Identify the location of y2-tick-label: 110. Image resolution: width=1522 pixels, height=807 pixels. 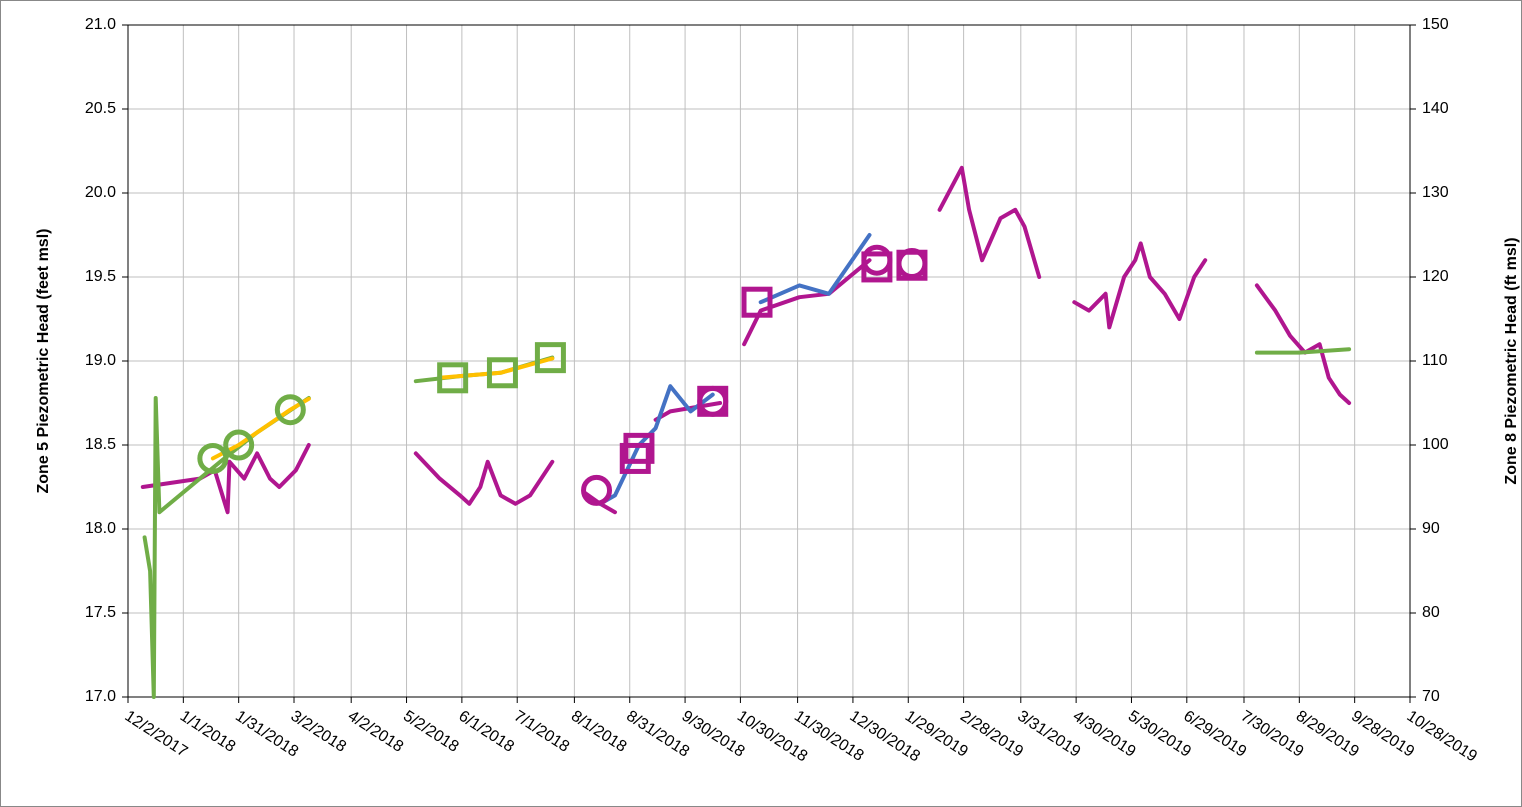
(1435, 360).